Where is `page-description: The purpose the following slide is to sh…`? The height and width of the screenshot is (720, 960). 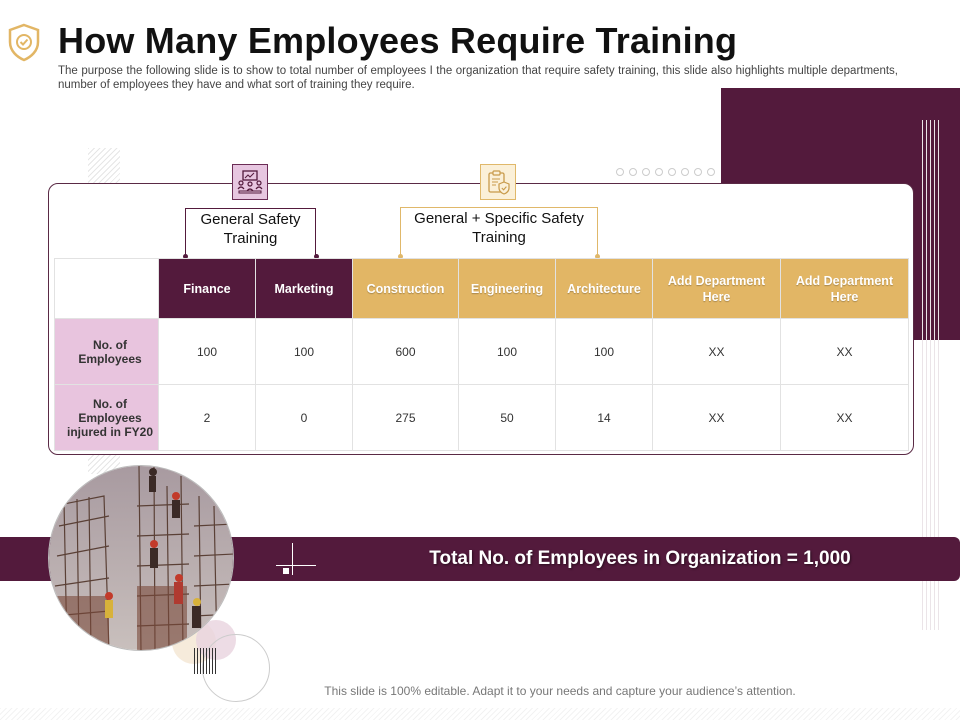 page-description: The purpose the following slide is to sh… is located at coordinates (478, 78).